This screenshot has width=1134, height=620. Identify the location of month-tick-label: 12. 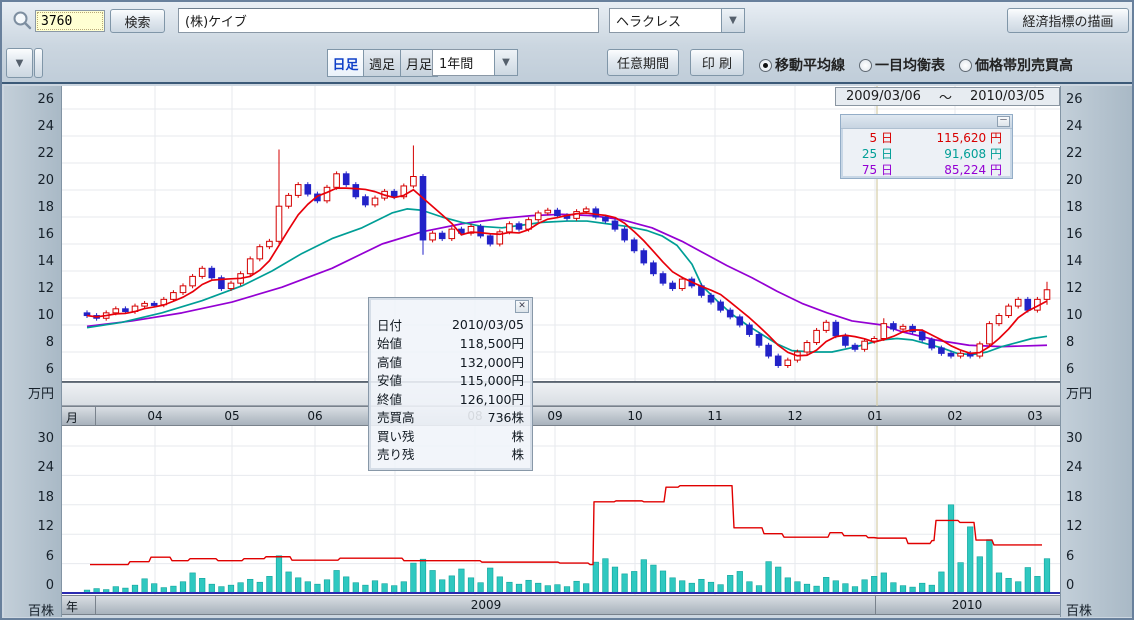
(795, 416).